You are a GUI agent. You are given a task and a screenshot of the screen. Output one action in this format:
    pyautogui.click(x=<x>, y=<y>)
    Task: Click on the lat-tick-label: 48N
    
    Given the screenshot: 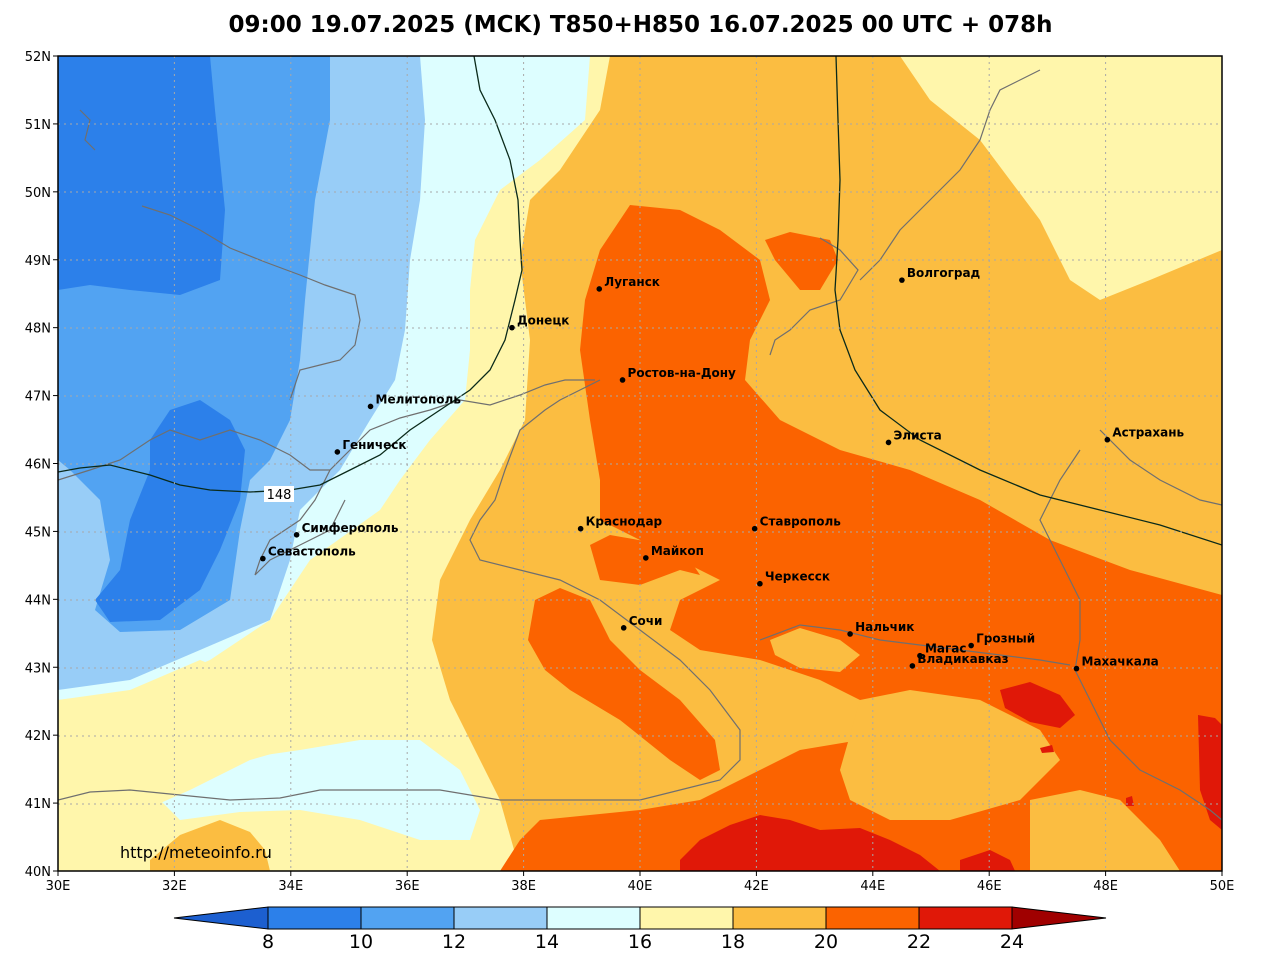 What is the action you would take?
    pyautogui.click(x=38, y=329)
    